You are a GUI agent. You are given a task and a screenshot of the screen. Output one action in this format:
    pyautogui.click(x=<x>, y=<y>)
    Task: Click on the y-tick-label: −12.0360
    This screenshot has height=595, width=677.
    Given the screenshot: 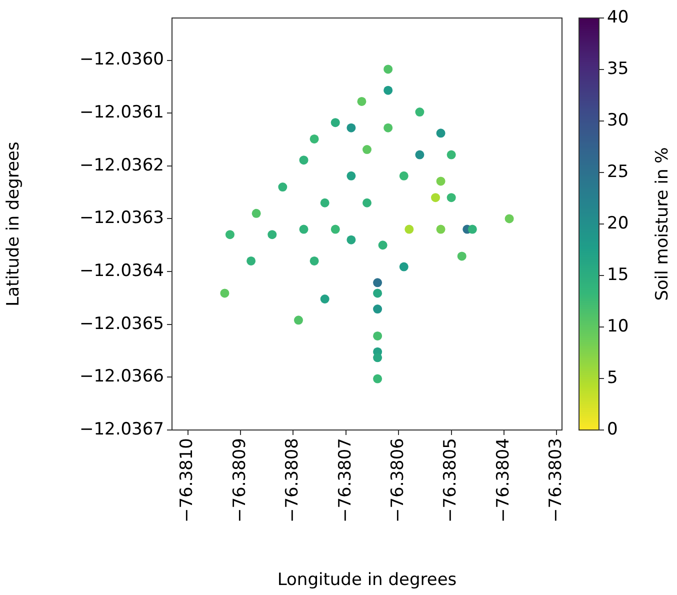 What is the action you would take?
    pyautogui.click(x=121, y=60)
    